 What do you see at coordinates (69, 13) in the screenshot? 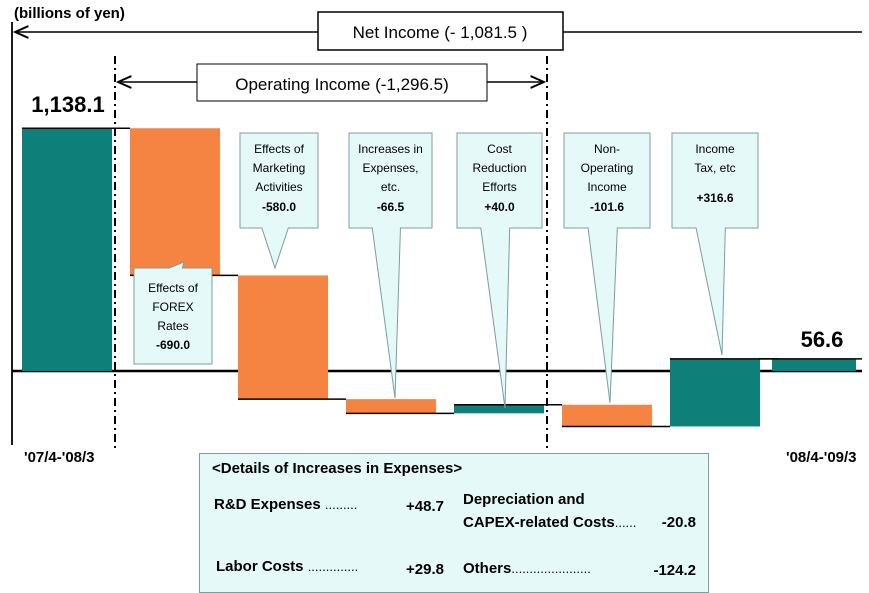
I see `unit-label: (billions of yen)` at bounding box center [69, 13].